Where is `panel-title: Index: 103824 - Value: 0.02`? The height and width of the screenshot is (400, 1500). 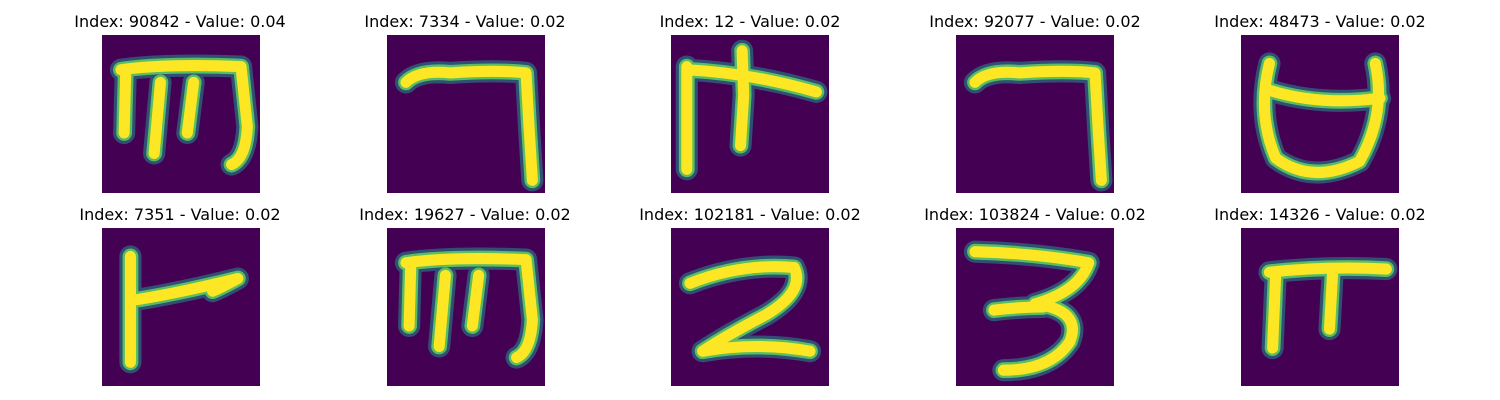 panel-title: Index: 103824 - Value: 0.02 is located at coordinates (1035, 214).